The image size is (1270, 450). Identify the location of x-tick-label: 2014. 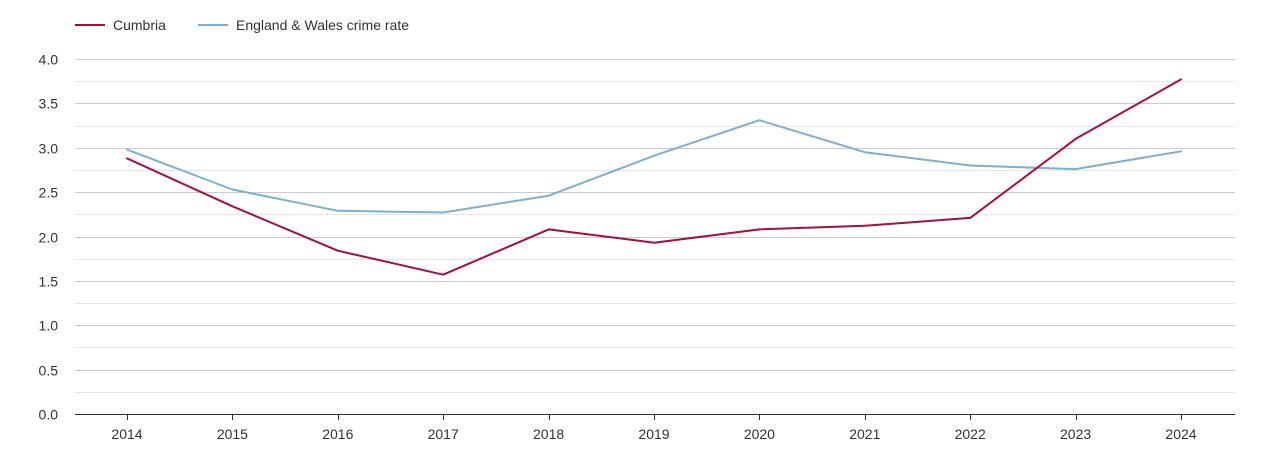
(126, 434).